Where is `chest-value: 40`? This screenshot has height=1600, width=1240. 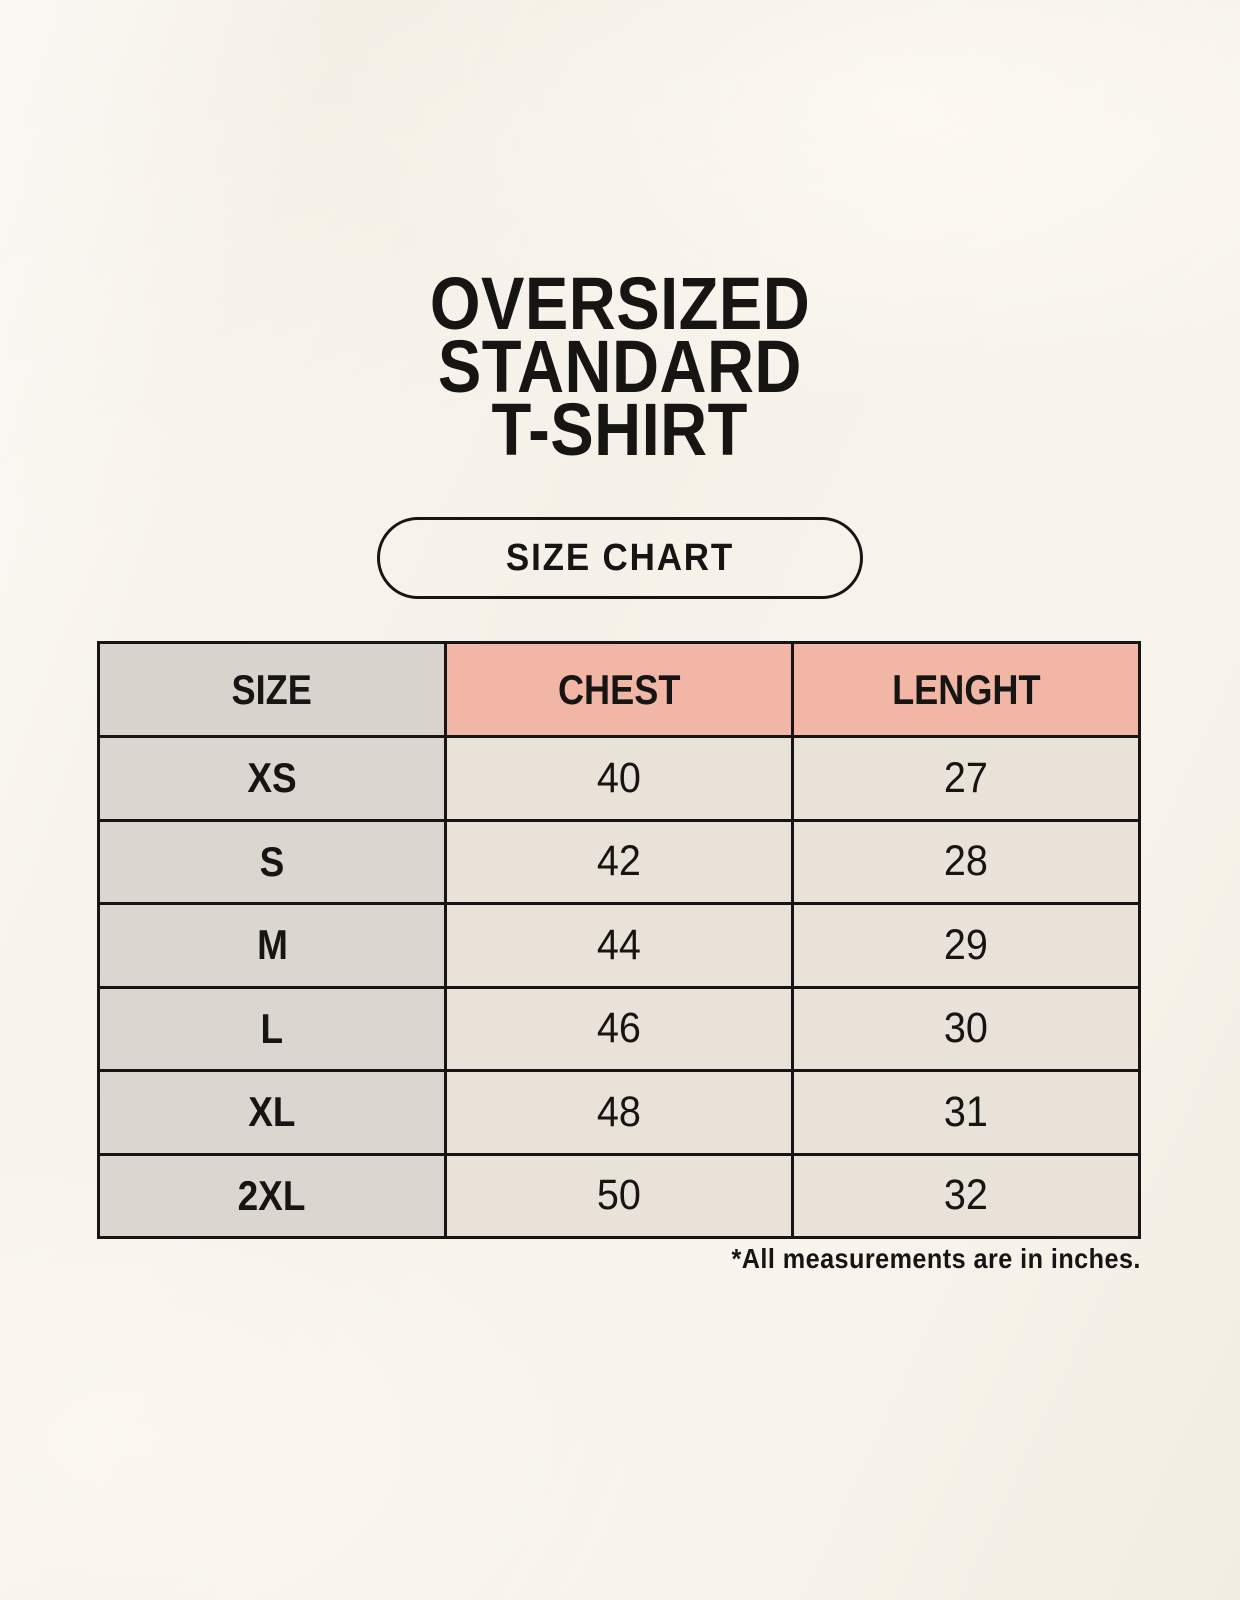
chest-value: 40 is located at coordinates (619, 777).